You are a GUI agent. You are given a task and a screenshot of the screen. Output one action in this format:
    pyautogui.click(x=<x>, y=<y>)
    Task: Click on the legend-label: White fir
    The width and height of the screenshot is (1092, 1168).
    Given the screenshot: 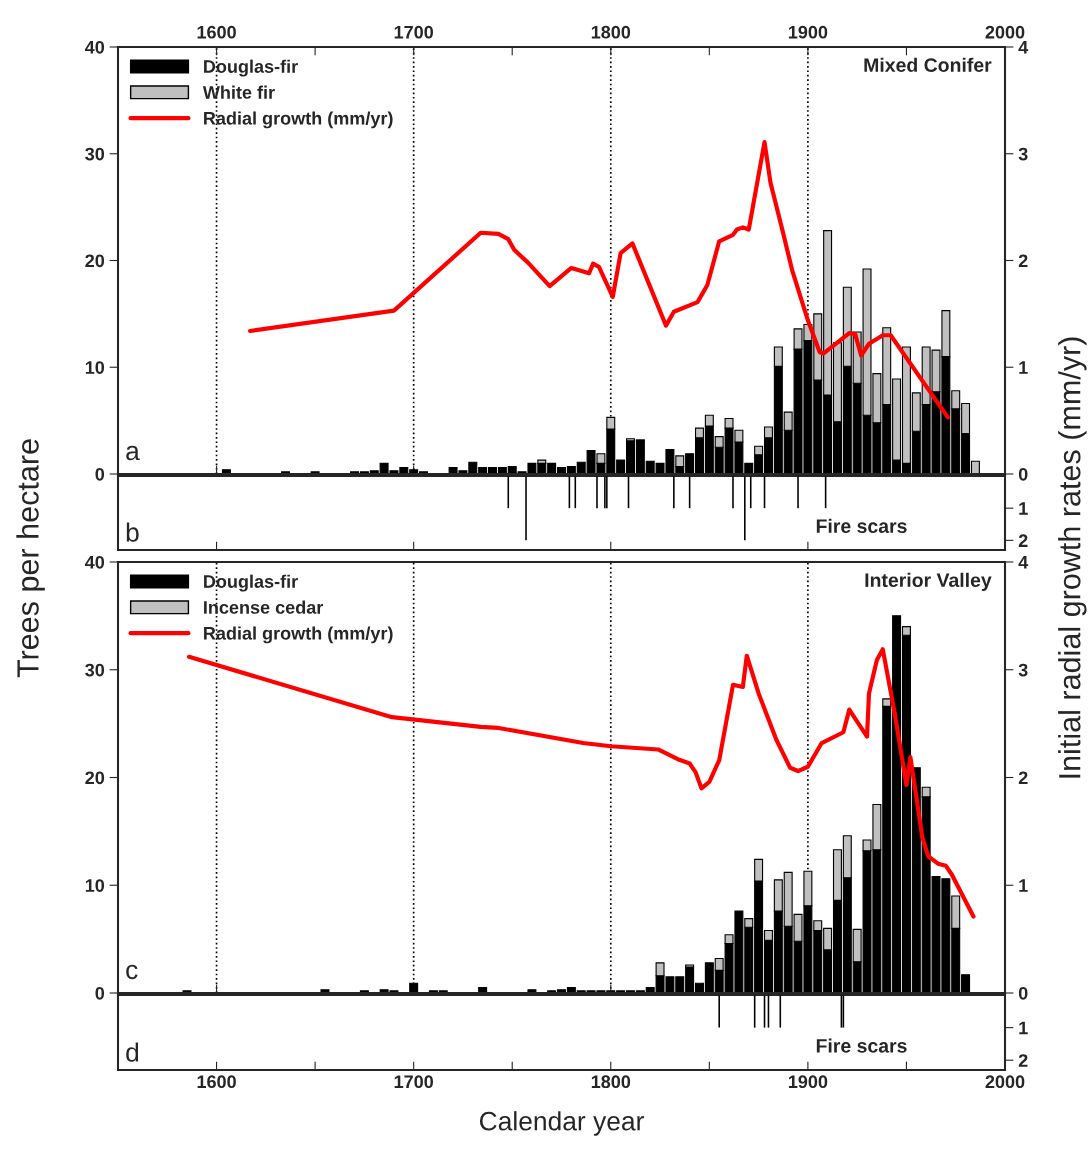 What is the action you would take?
    pyautogui.click(x=238, y=92)
    